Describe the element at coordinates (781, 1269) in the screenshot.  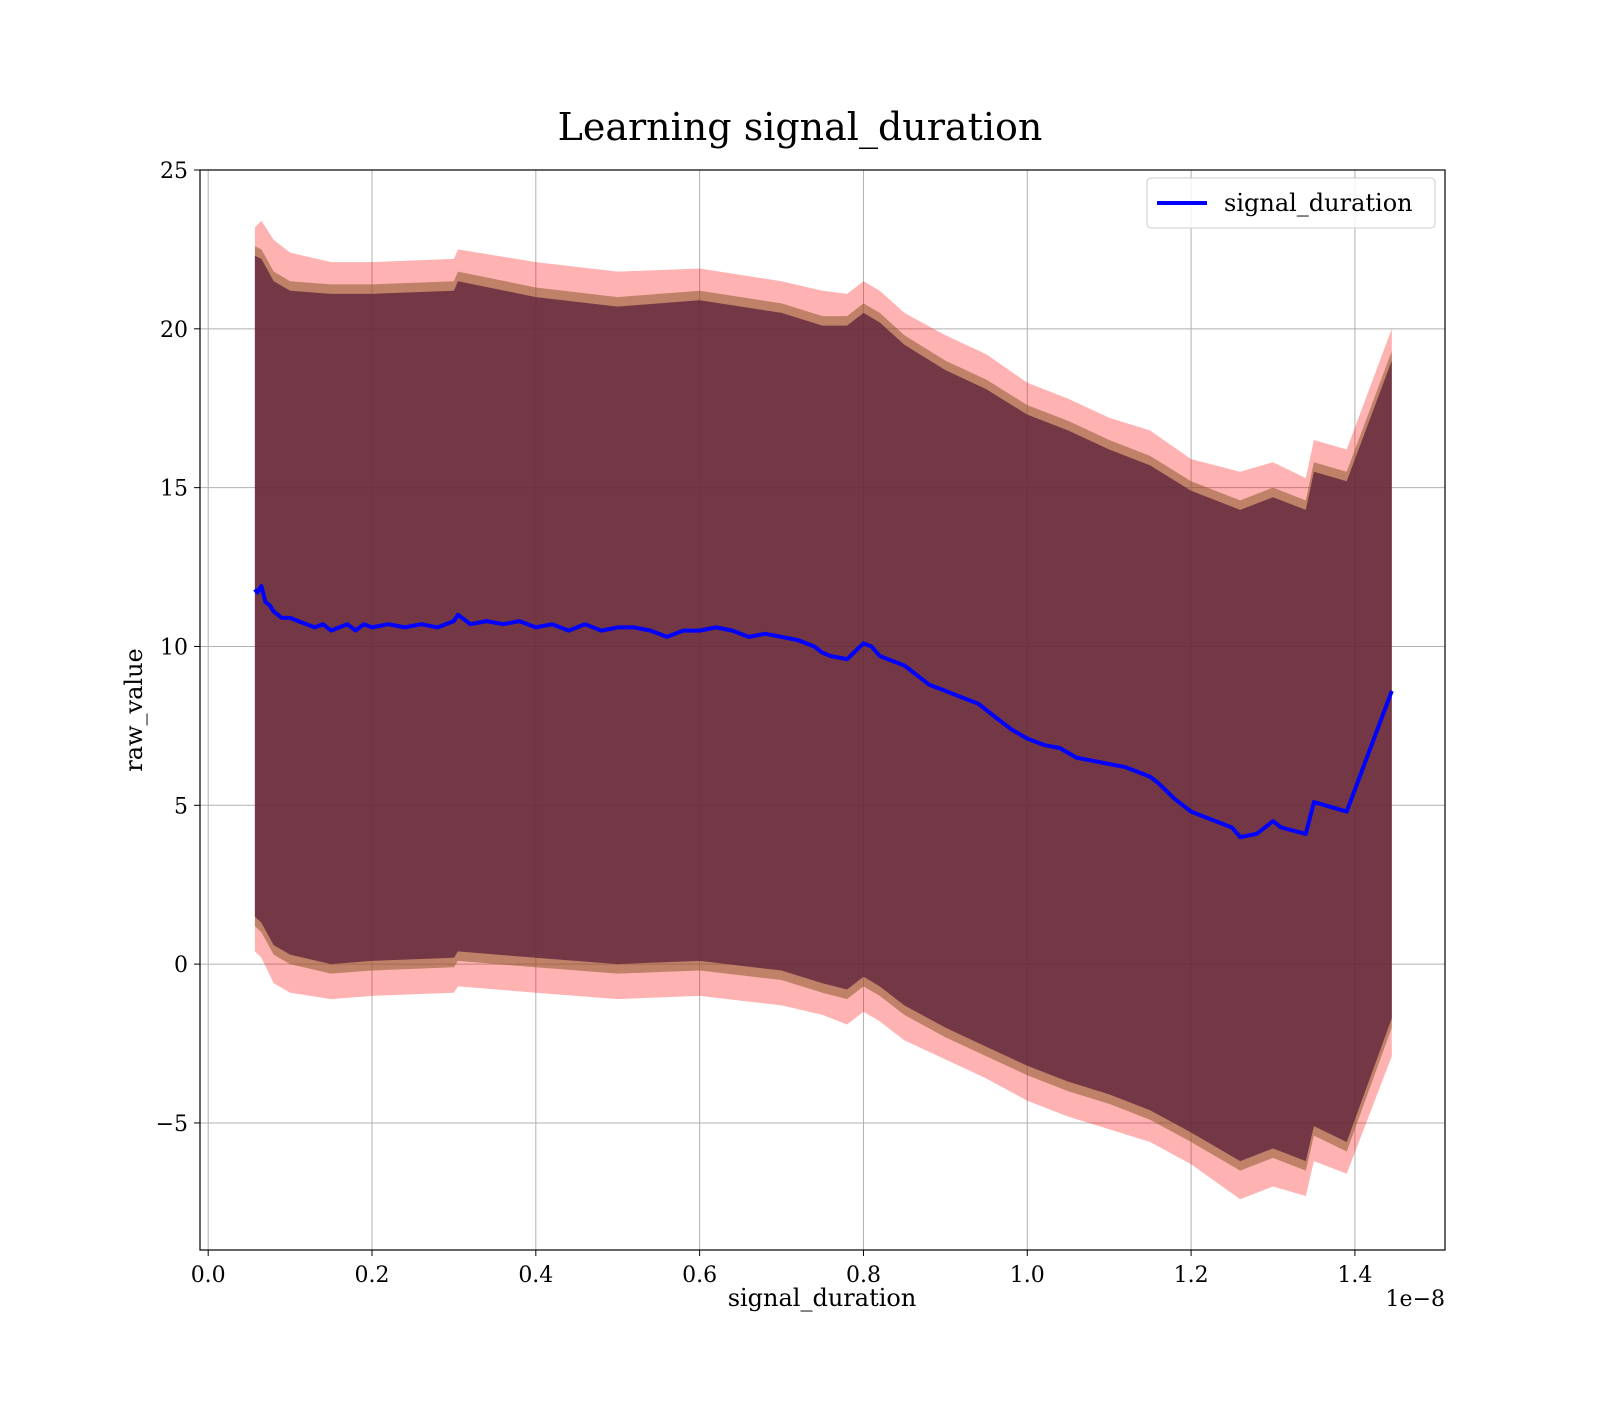
I see `x-axis-ticks: 0.0 0.2 0.4 0.6 0.8 1.0 1.2 1.4` at that location.